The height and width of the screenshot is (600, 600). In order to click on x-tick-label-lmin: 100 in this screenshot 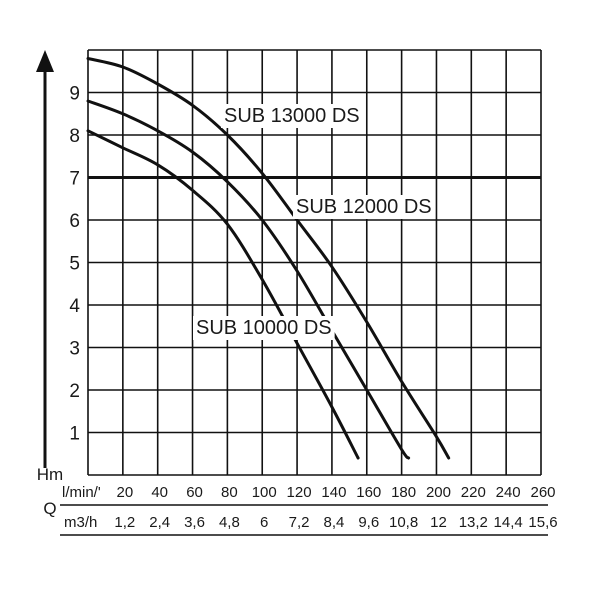, I will do `click(264, 492)`.